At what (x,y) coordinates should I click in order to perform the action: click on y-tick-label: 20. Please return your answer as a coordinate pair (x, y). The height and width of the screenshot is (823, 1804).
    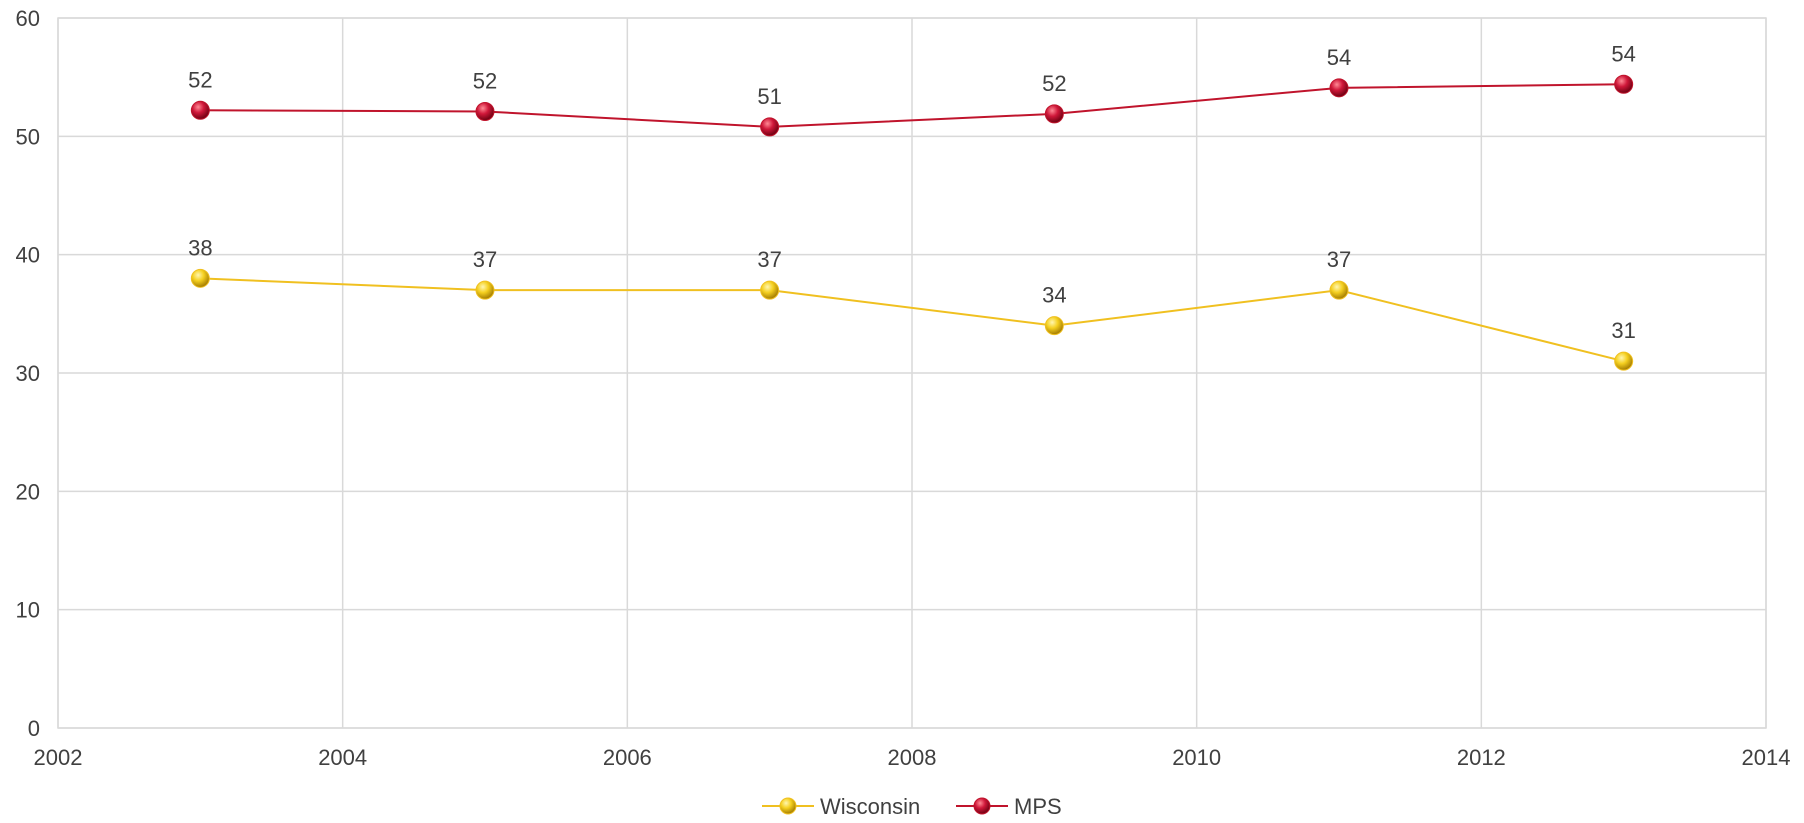
    Looking at the image, I should click on (28, 491).